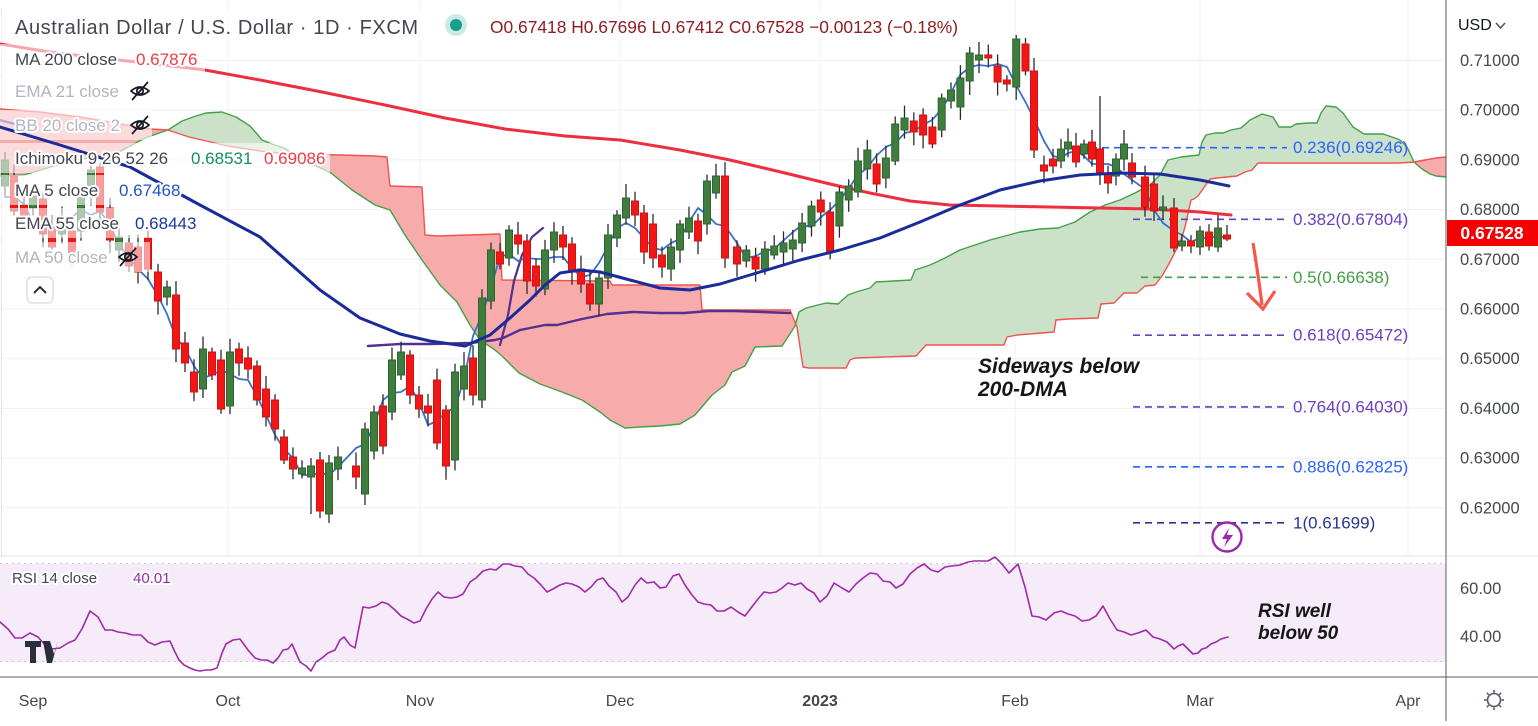 This screenshot has height=726, width=1538. Describe the element at coordinates (67, 223) in the screenshot. I see `svg-text: EMA 55 close` at that location.